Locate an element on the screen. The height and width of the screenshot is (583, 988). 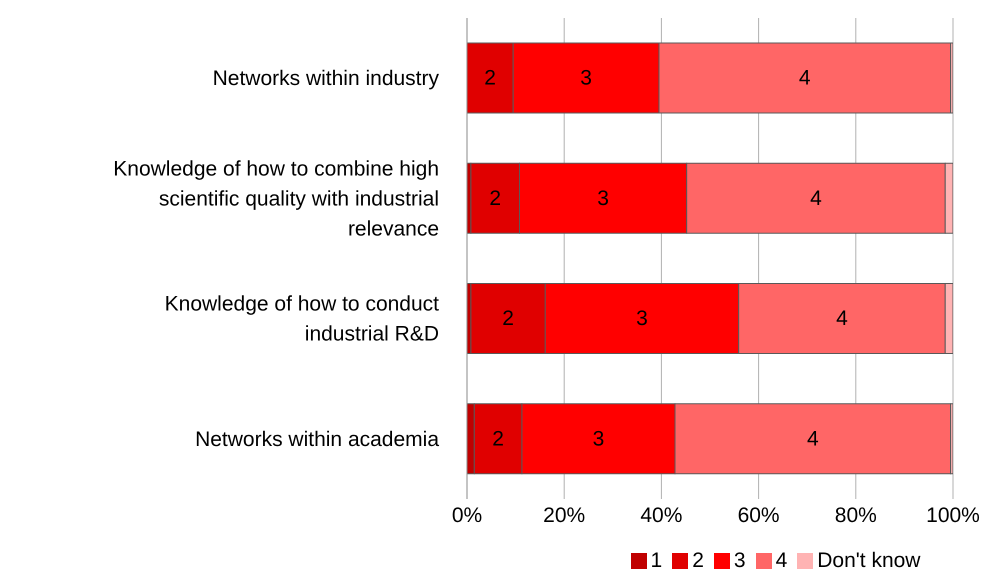
x-tick-label: 20% is located at coordinates (564, 515).